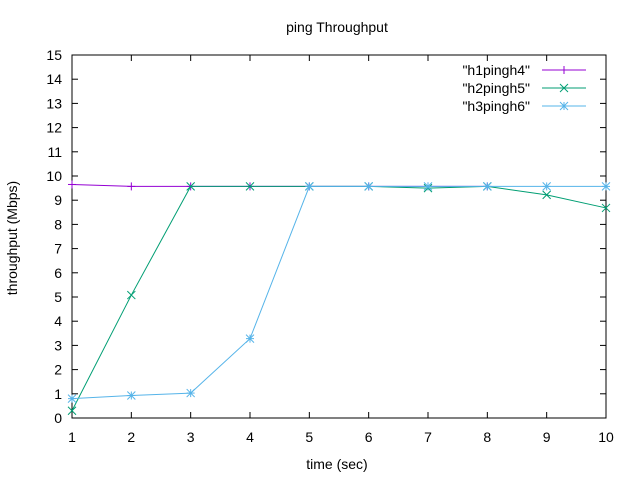  Describe the element at coordinates (54, 79) in the screenshot. I see `y-tick-label: 14` at that location.